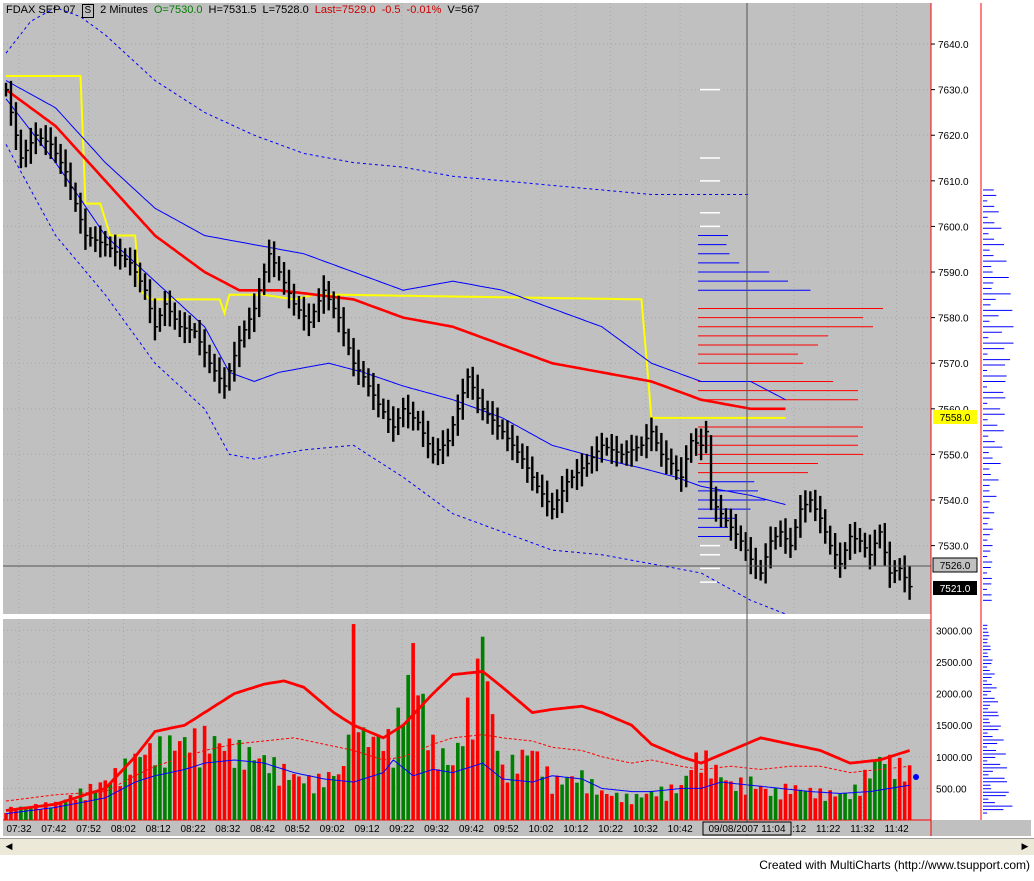 The image size is (1034, 881). Describe the element at coordinates (18, 829) in the screenshot. I see `time-tick-label: 07:32` at that location.